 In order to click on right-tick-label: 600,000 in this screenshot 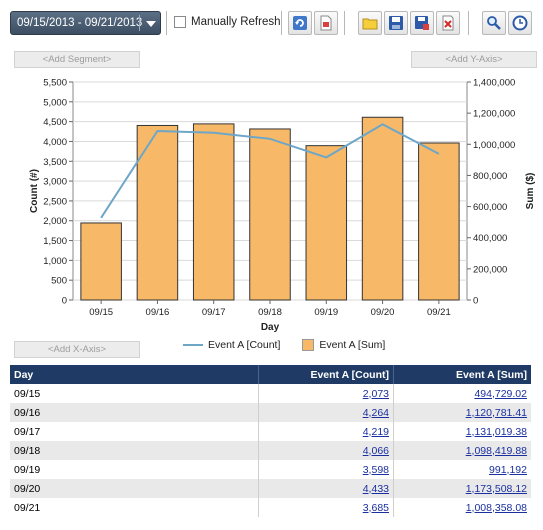, I will do `click(490, 207)`.